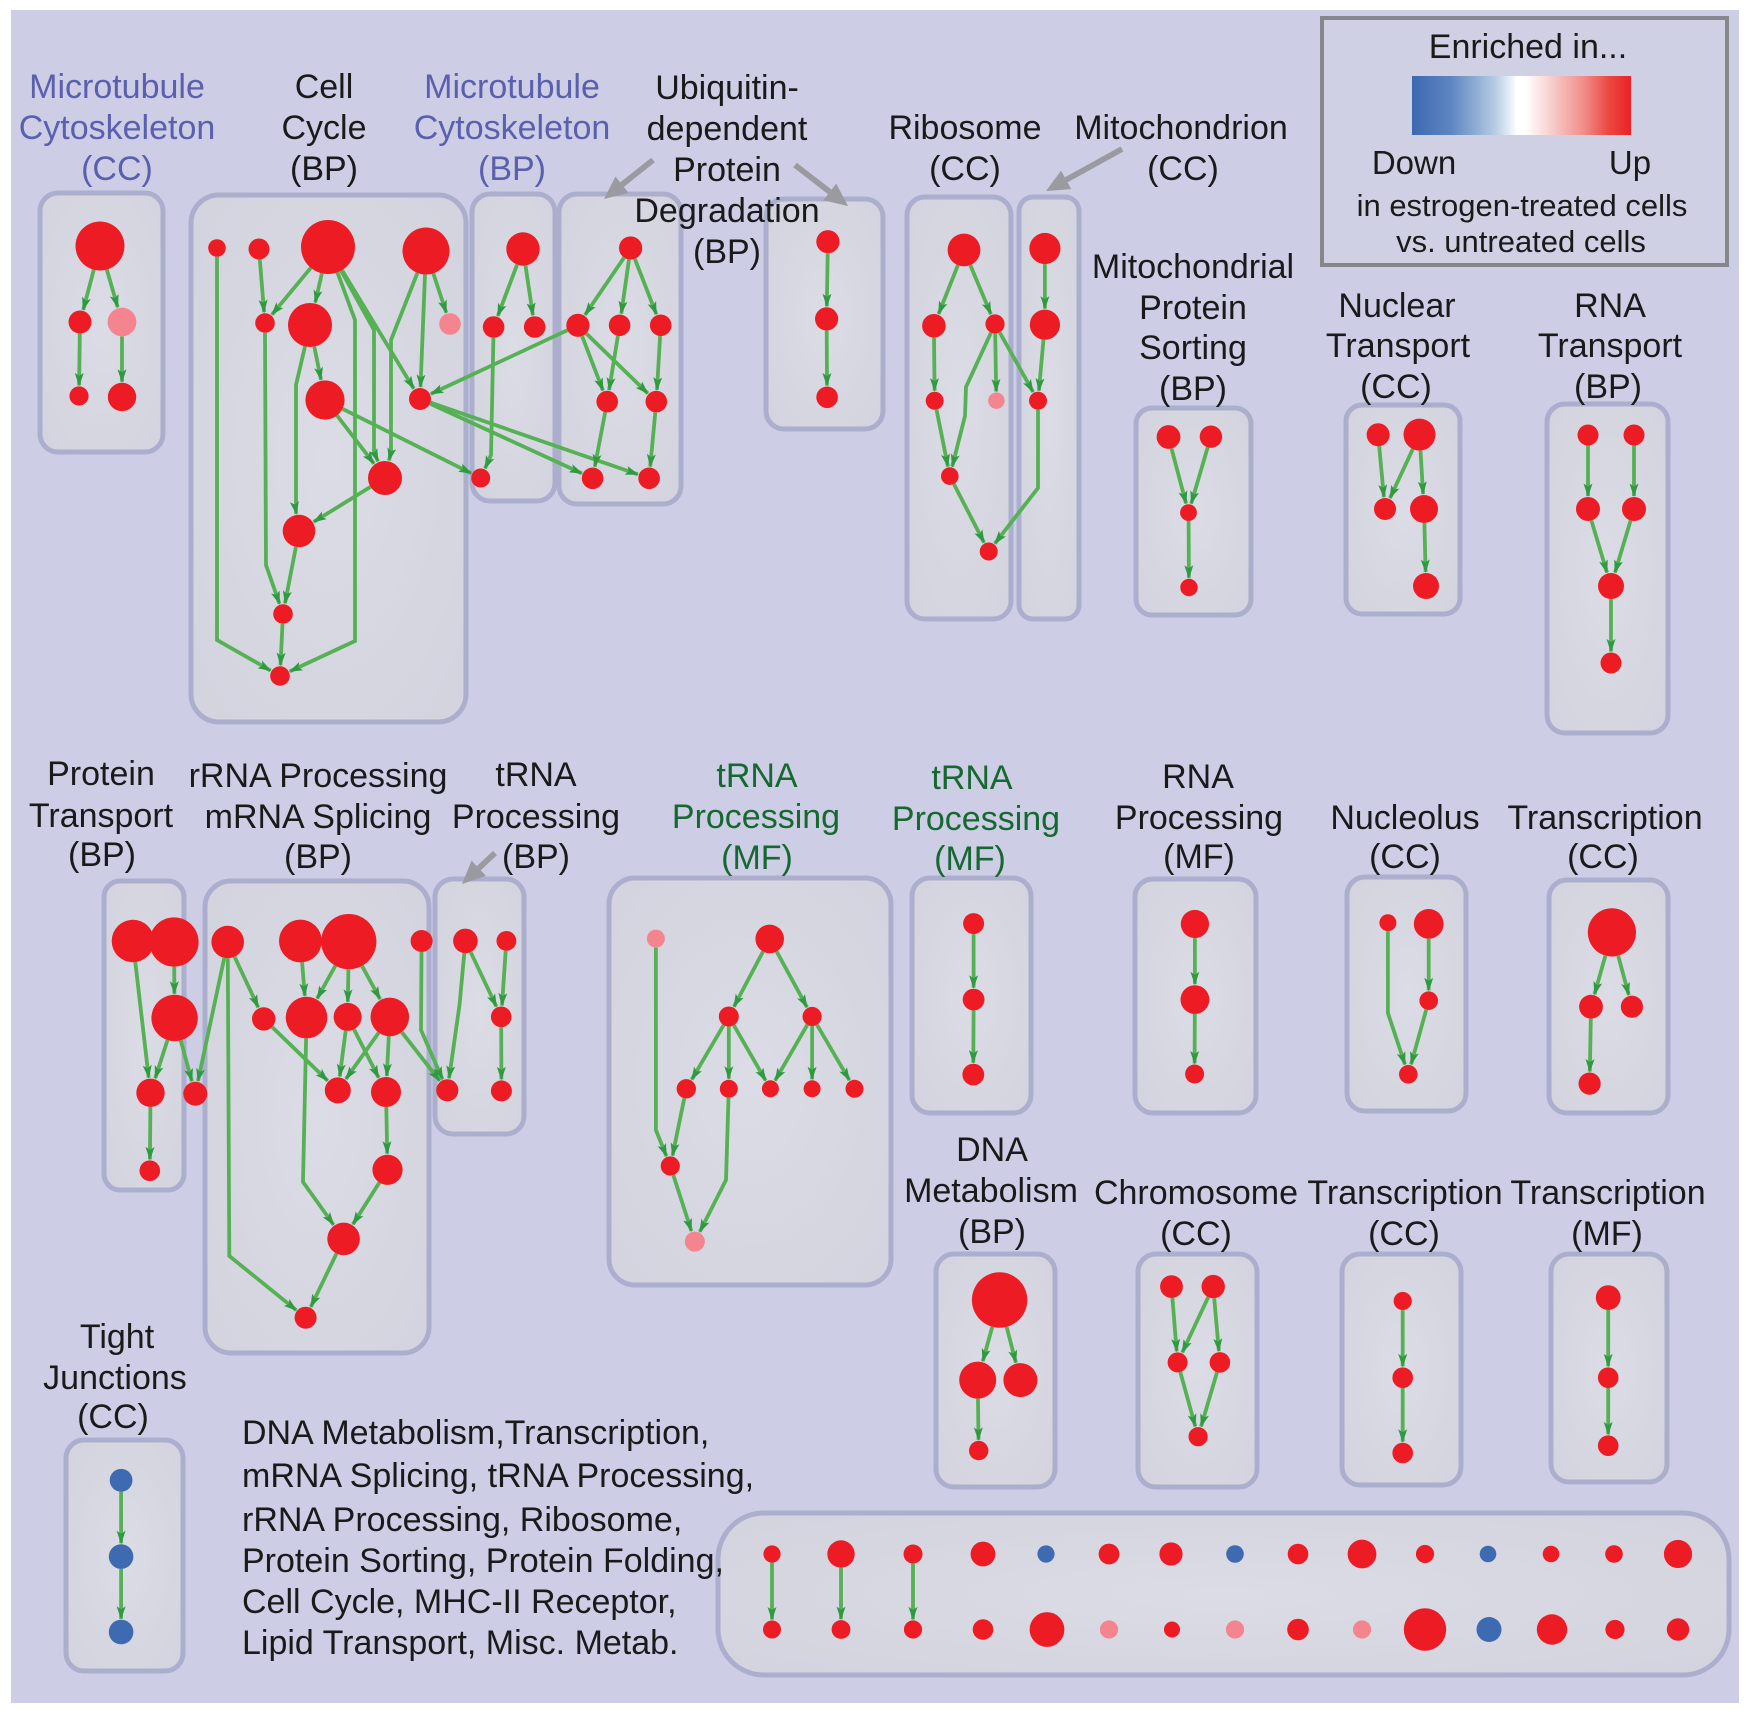 This screenshot has width=1750, height=1720. What do you see at coordinates (991, 1191) in the screenshot?
I see `svg-text: Metabolism` at bounding box center [991, 1191].